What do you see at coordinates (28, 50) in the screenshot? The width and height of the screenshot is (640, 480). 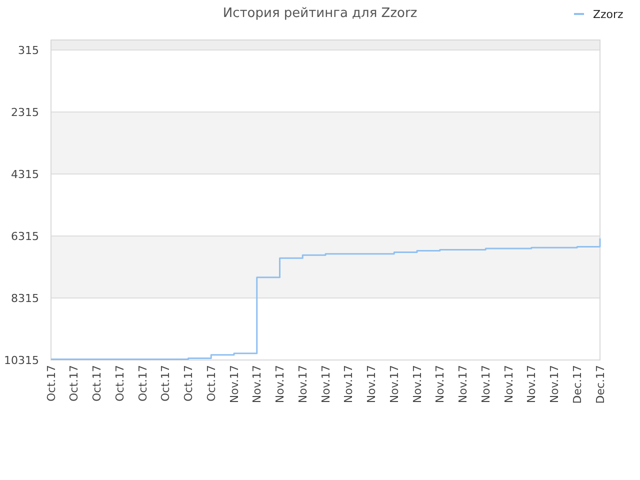 I see `y-tick-label: 315` at bounding box center [28, 50].